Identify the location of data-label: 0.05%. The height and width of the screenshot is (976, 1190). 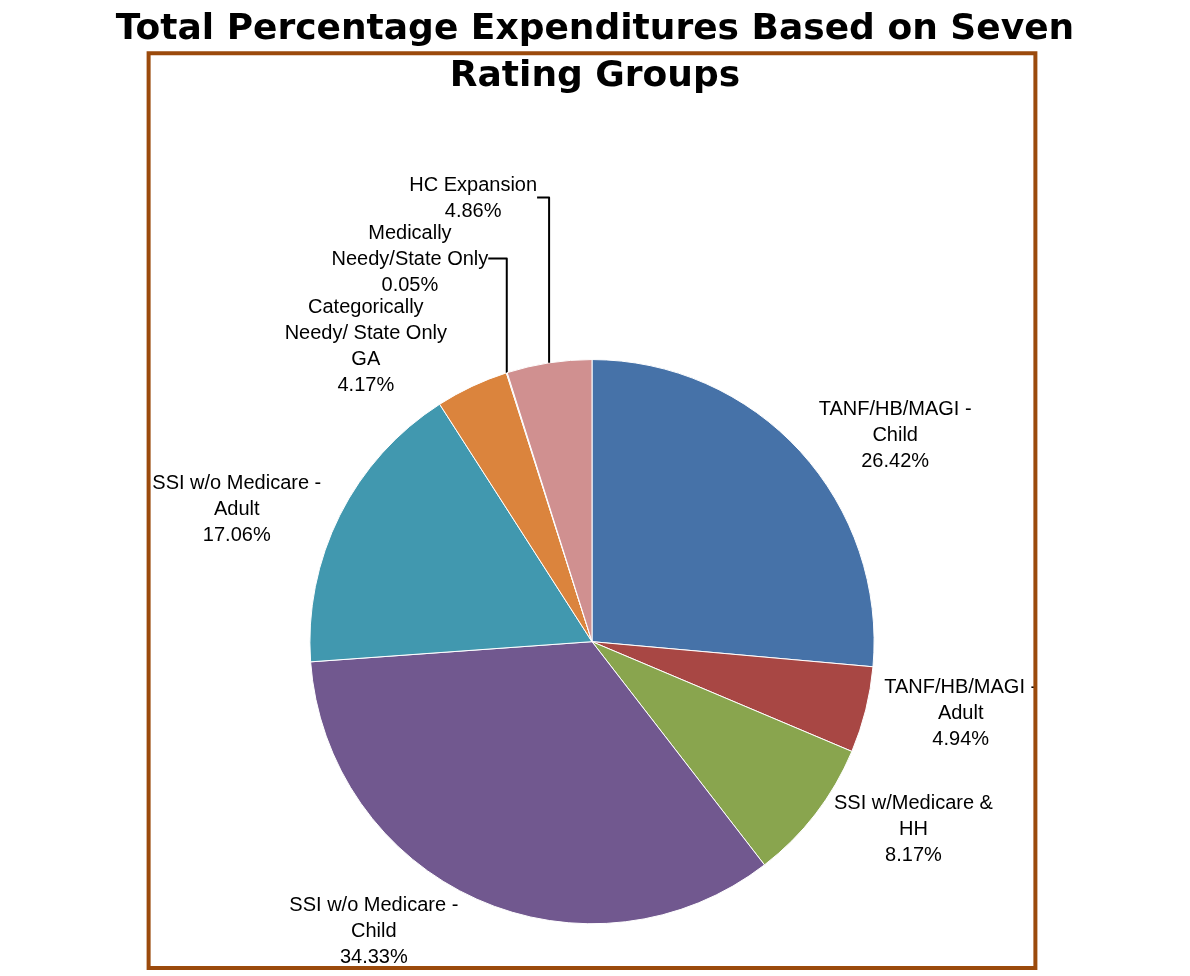
(410, 284).